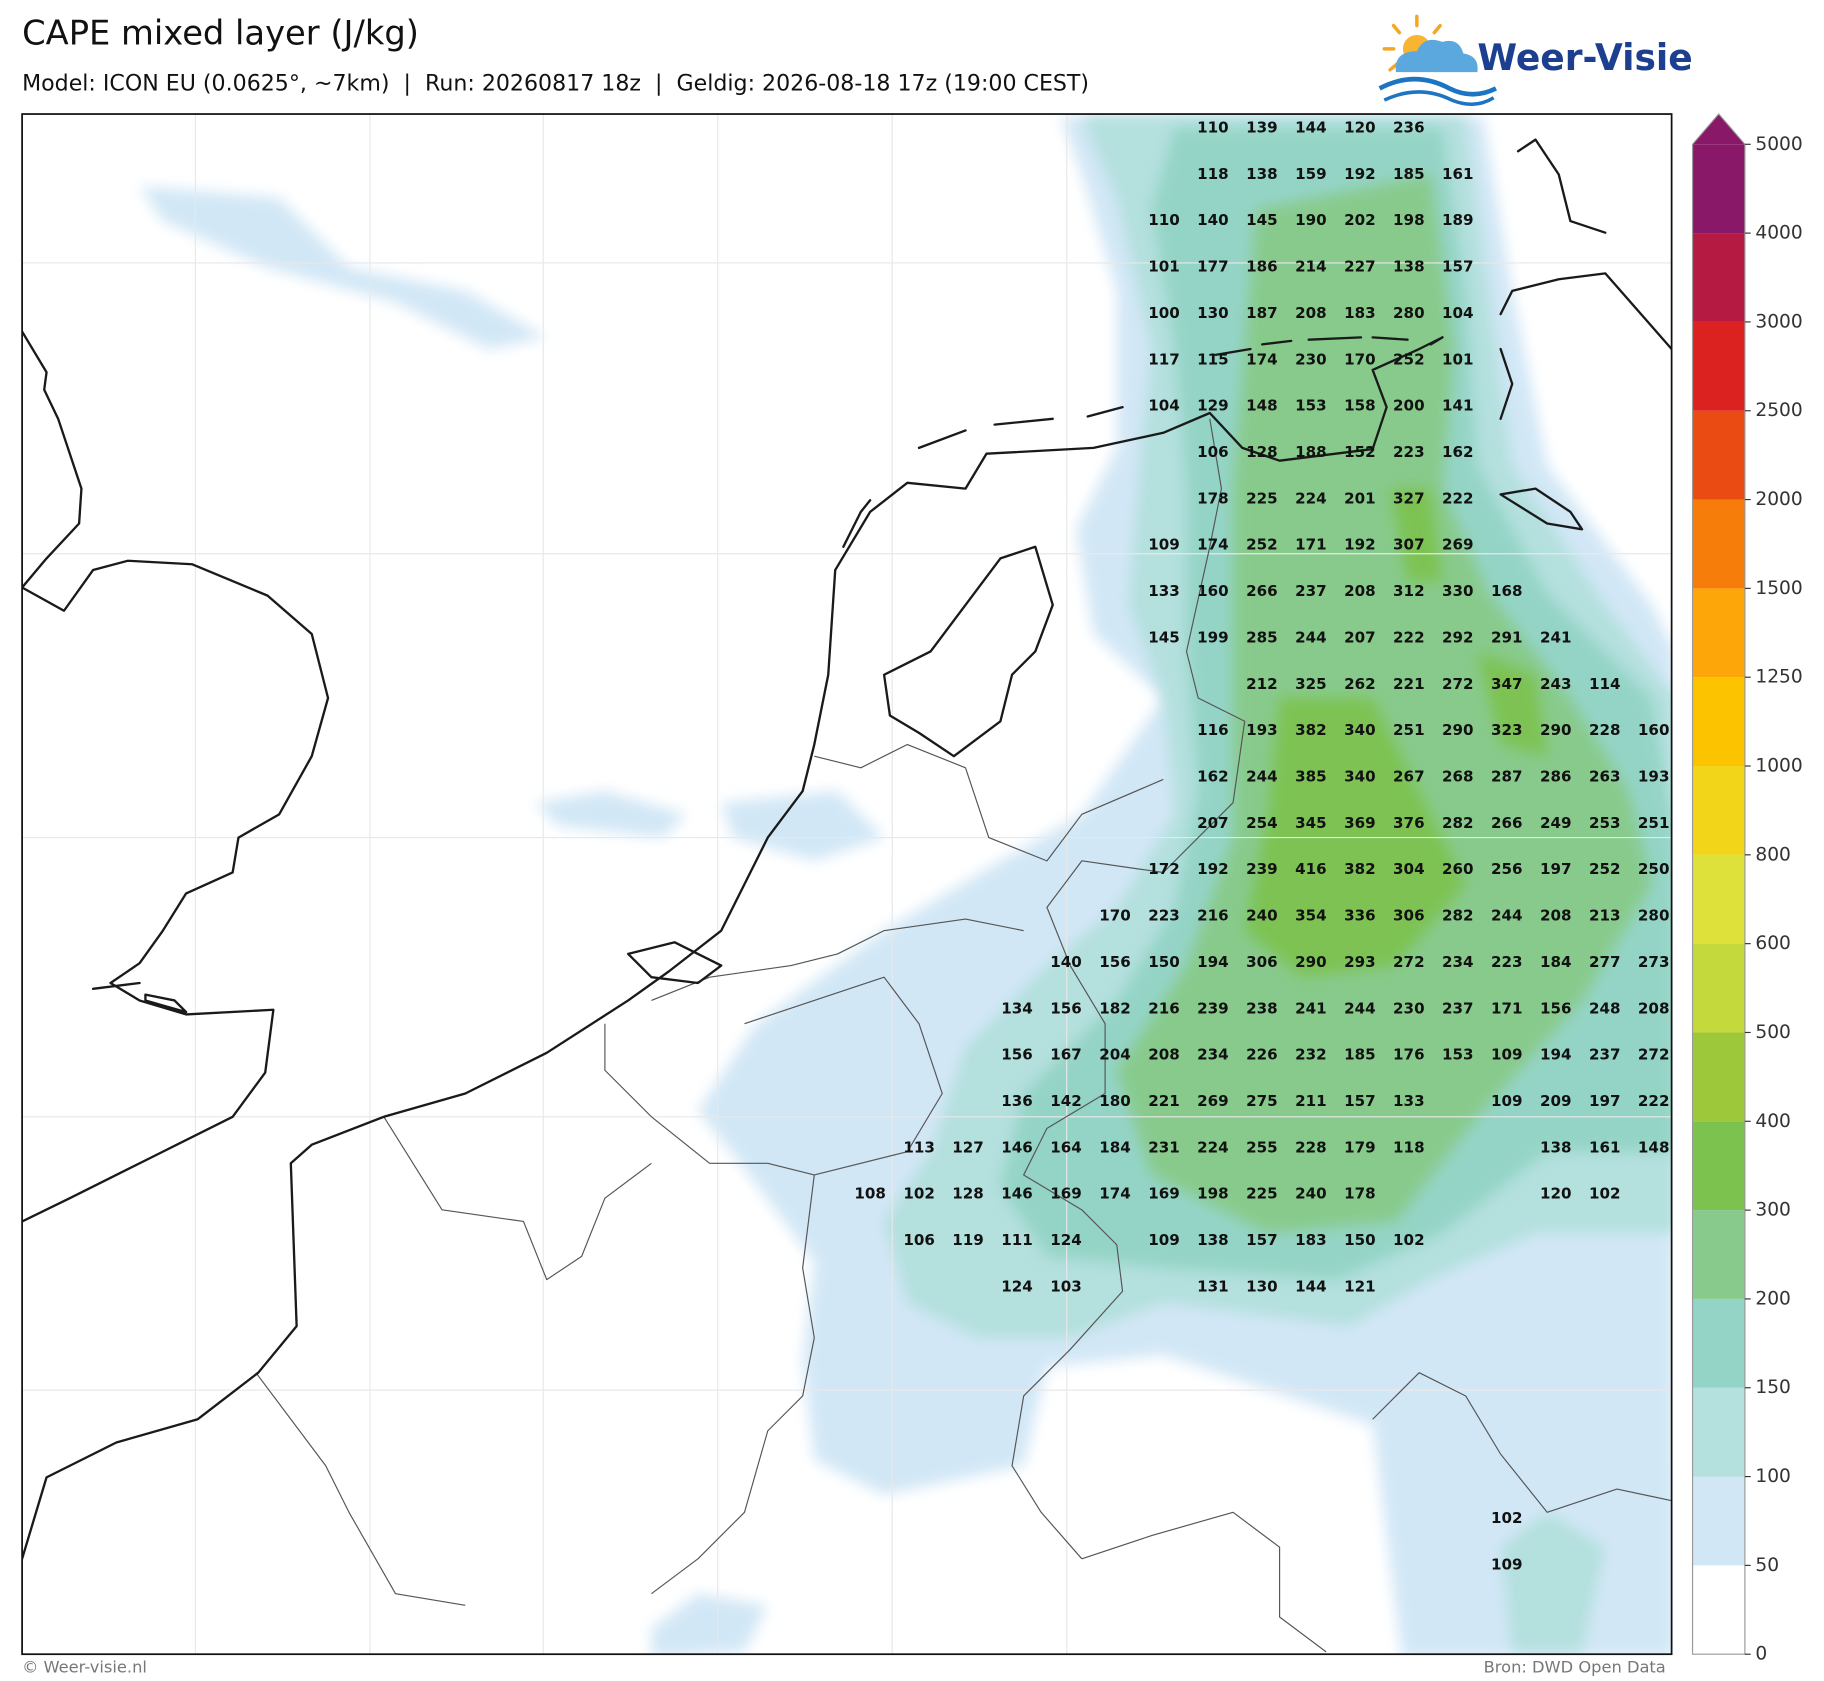 The width and height of the screenshot is (1824, 1681). What do you see at coordinates (1066, 1240) in the screenshot?
I see `cape-value: 124` at bounding box center [1066, 1240].